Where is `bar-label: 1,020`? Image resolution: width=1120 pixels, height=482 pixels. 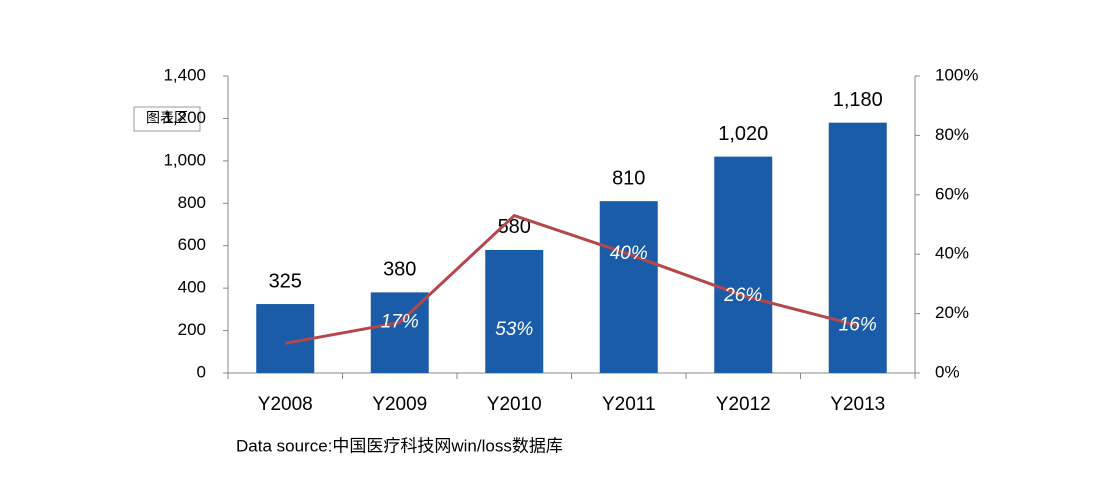
bar-label: 1,020 is located at coordinates (743, 134).